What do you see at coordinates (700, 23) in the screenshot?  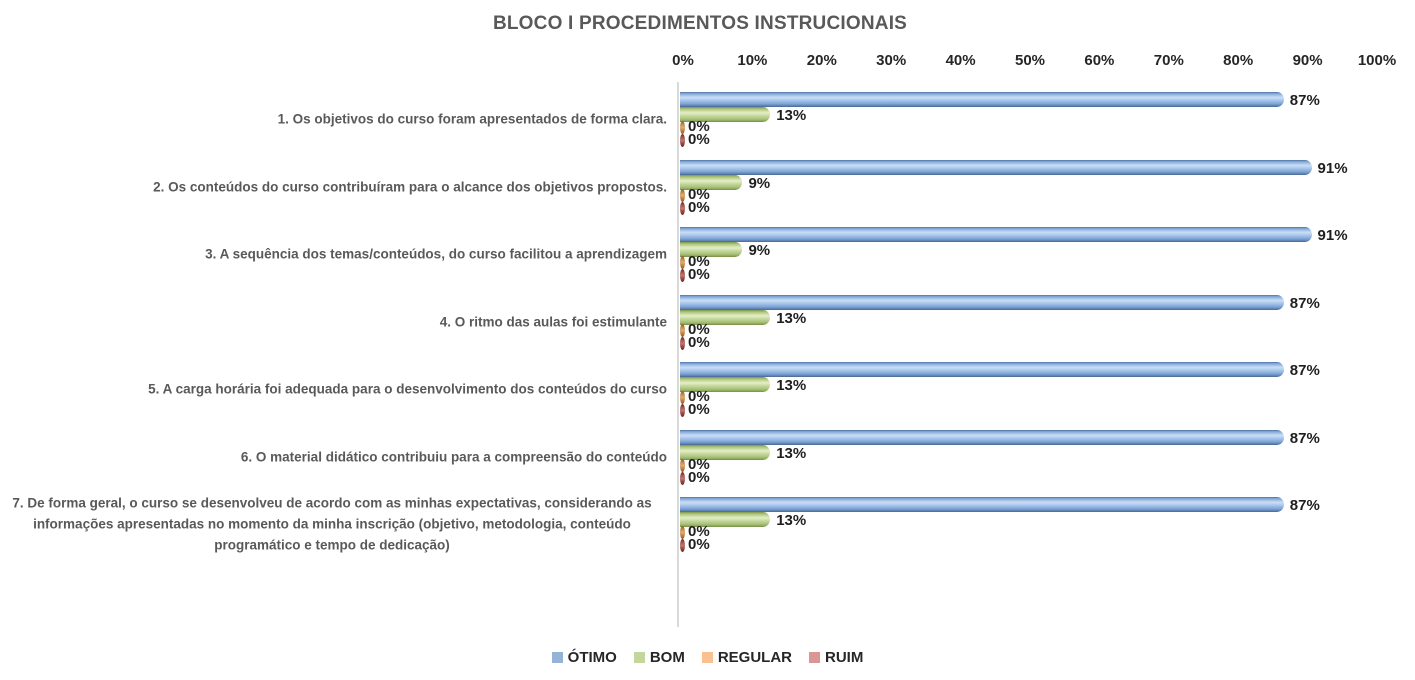 I see `chart-title: BLOCO I PROCEDIMENTOS INSTRUCIONAIS` at bounding box center [700, 23].